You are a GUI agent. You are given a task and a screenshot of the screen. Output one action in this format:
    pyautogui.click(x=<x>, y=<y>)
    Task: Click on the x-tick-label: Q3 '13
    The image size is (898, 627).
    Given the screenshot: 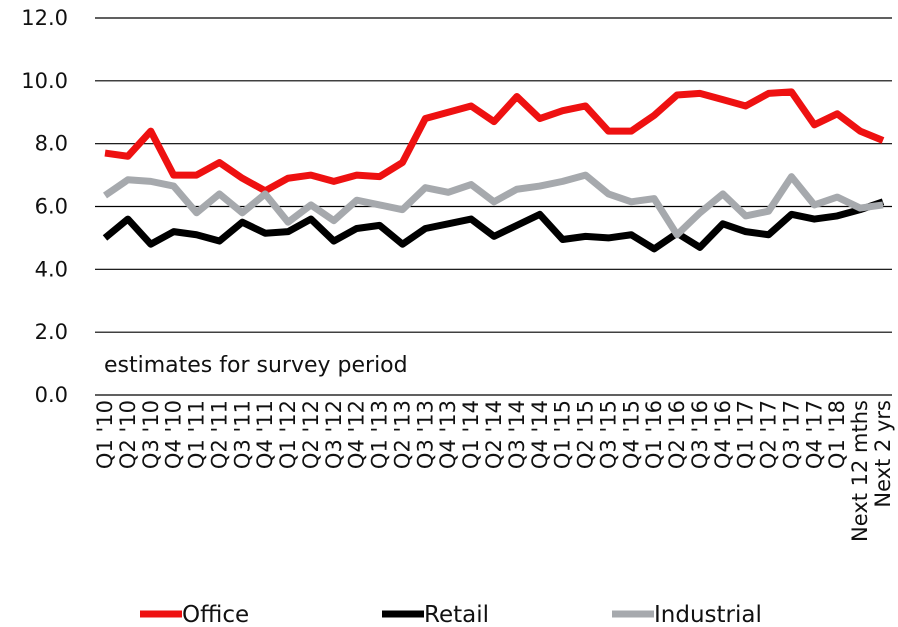 What is the action you would take?
    pyautogui.click(x=425, y=434)
    